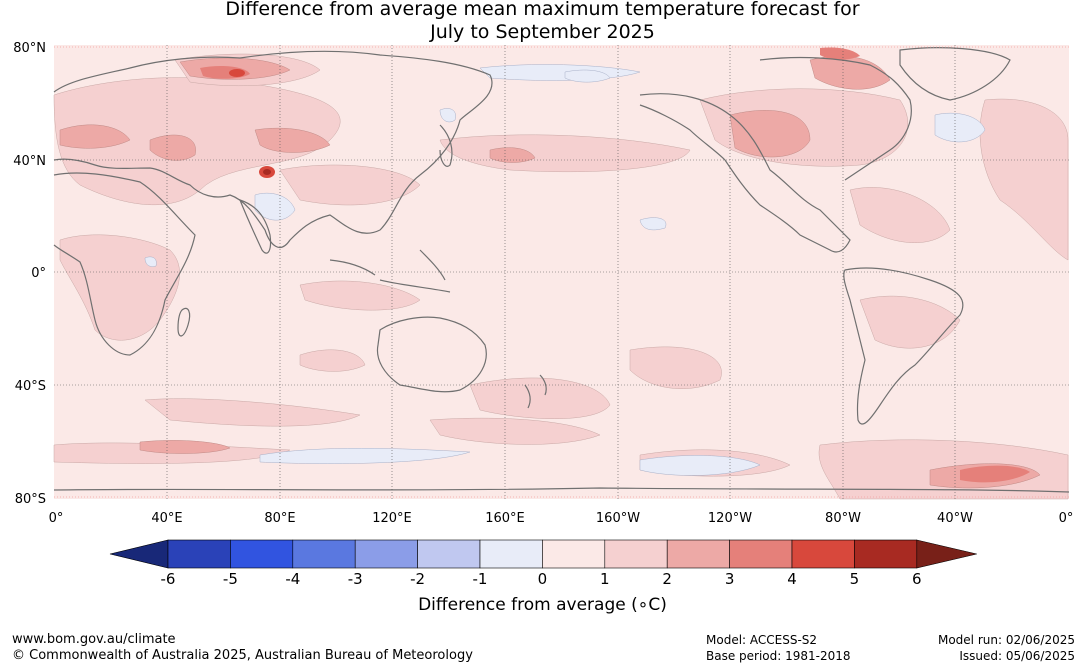  Describe the element at coordinates (29, 48) in the screenshot. I see `lat-label-80n: 80°N` at that location.